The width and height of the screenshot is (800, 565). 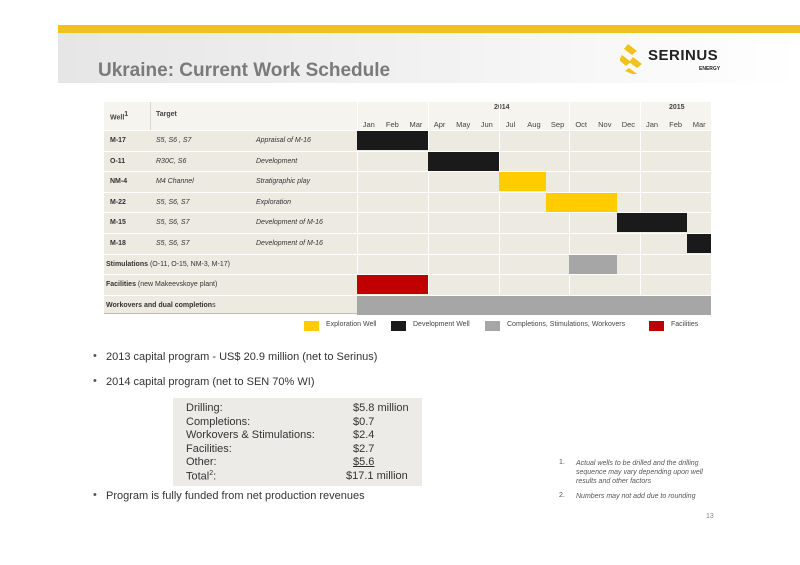 I want to click on schedule-bar-exploration, so click(x=581, y=202).